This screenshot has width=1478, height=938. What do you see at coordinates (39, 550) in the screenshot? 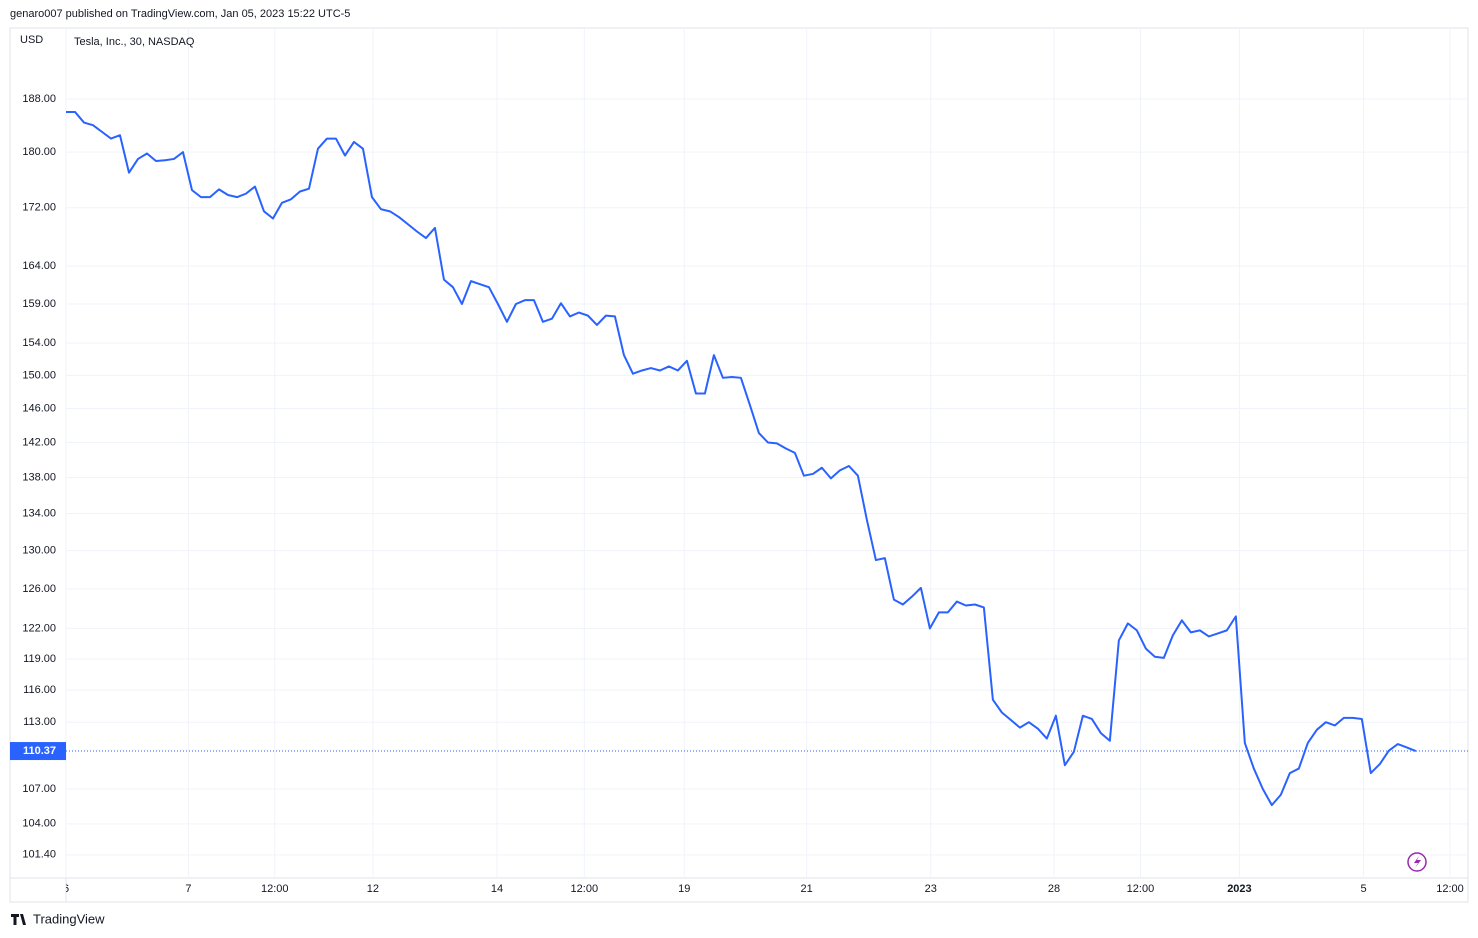
I see `y-tick-label: 130.00` at bounding box center [39, 550].